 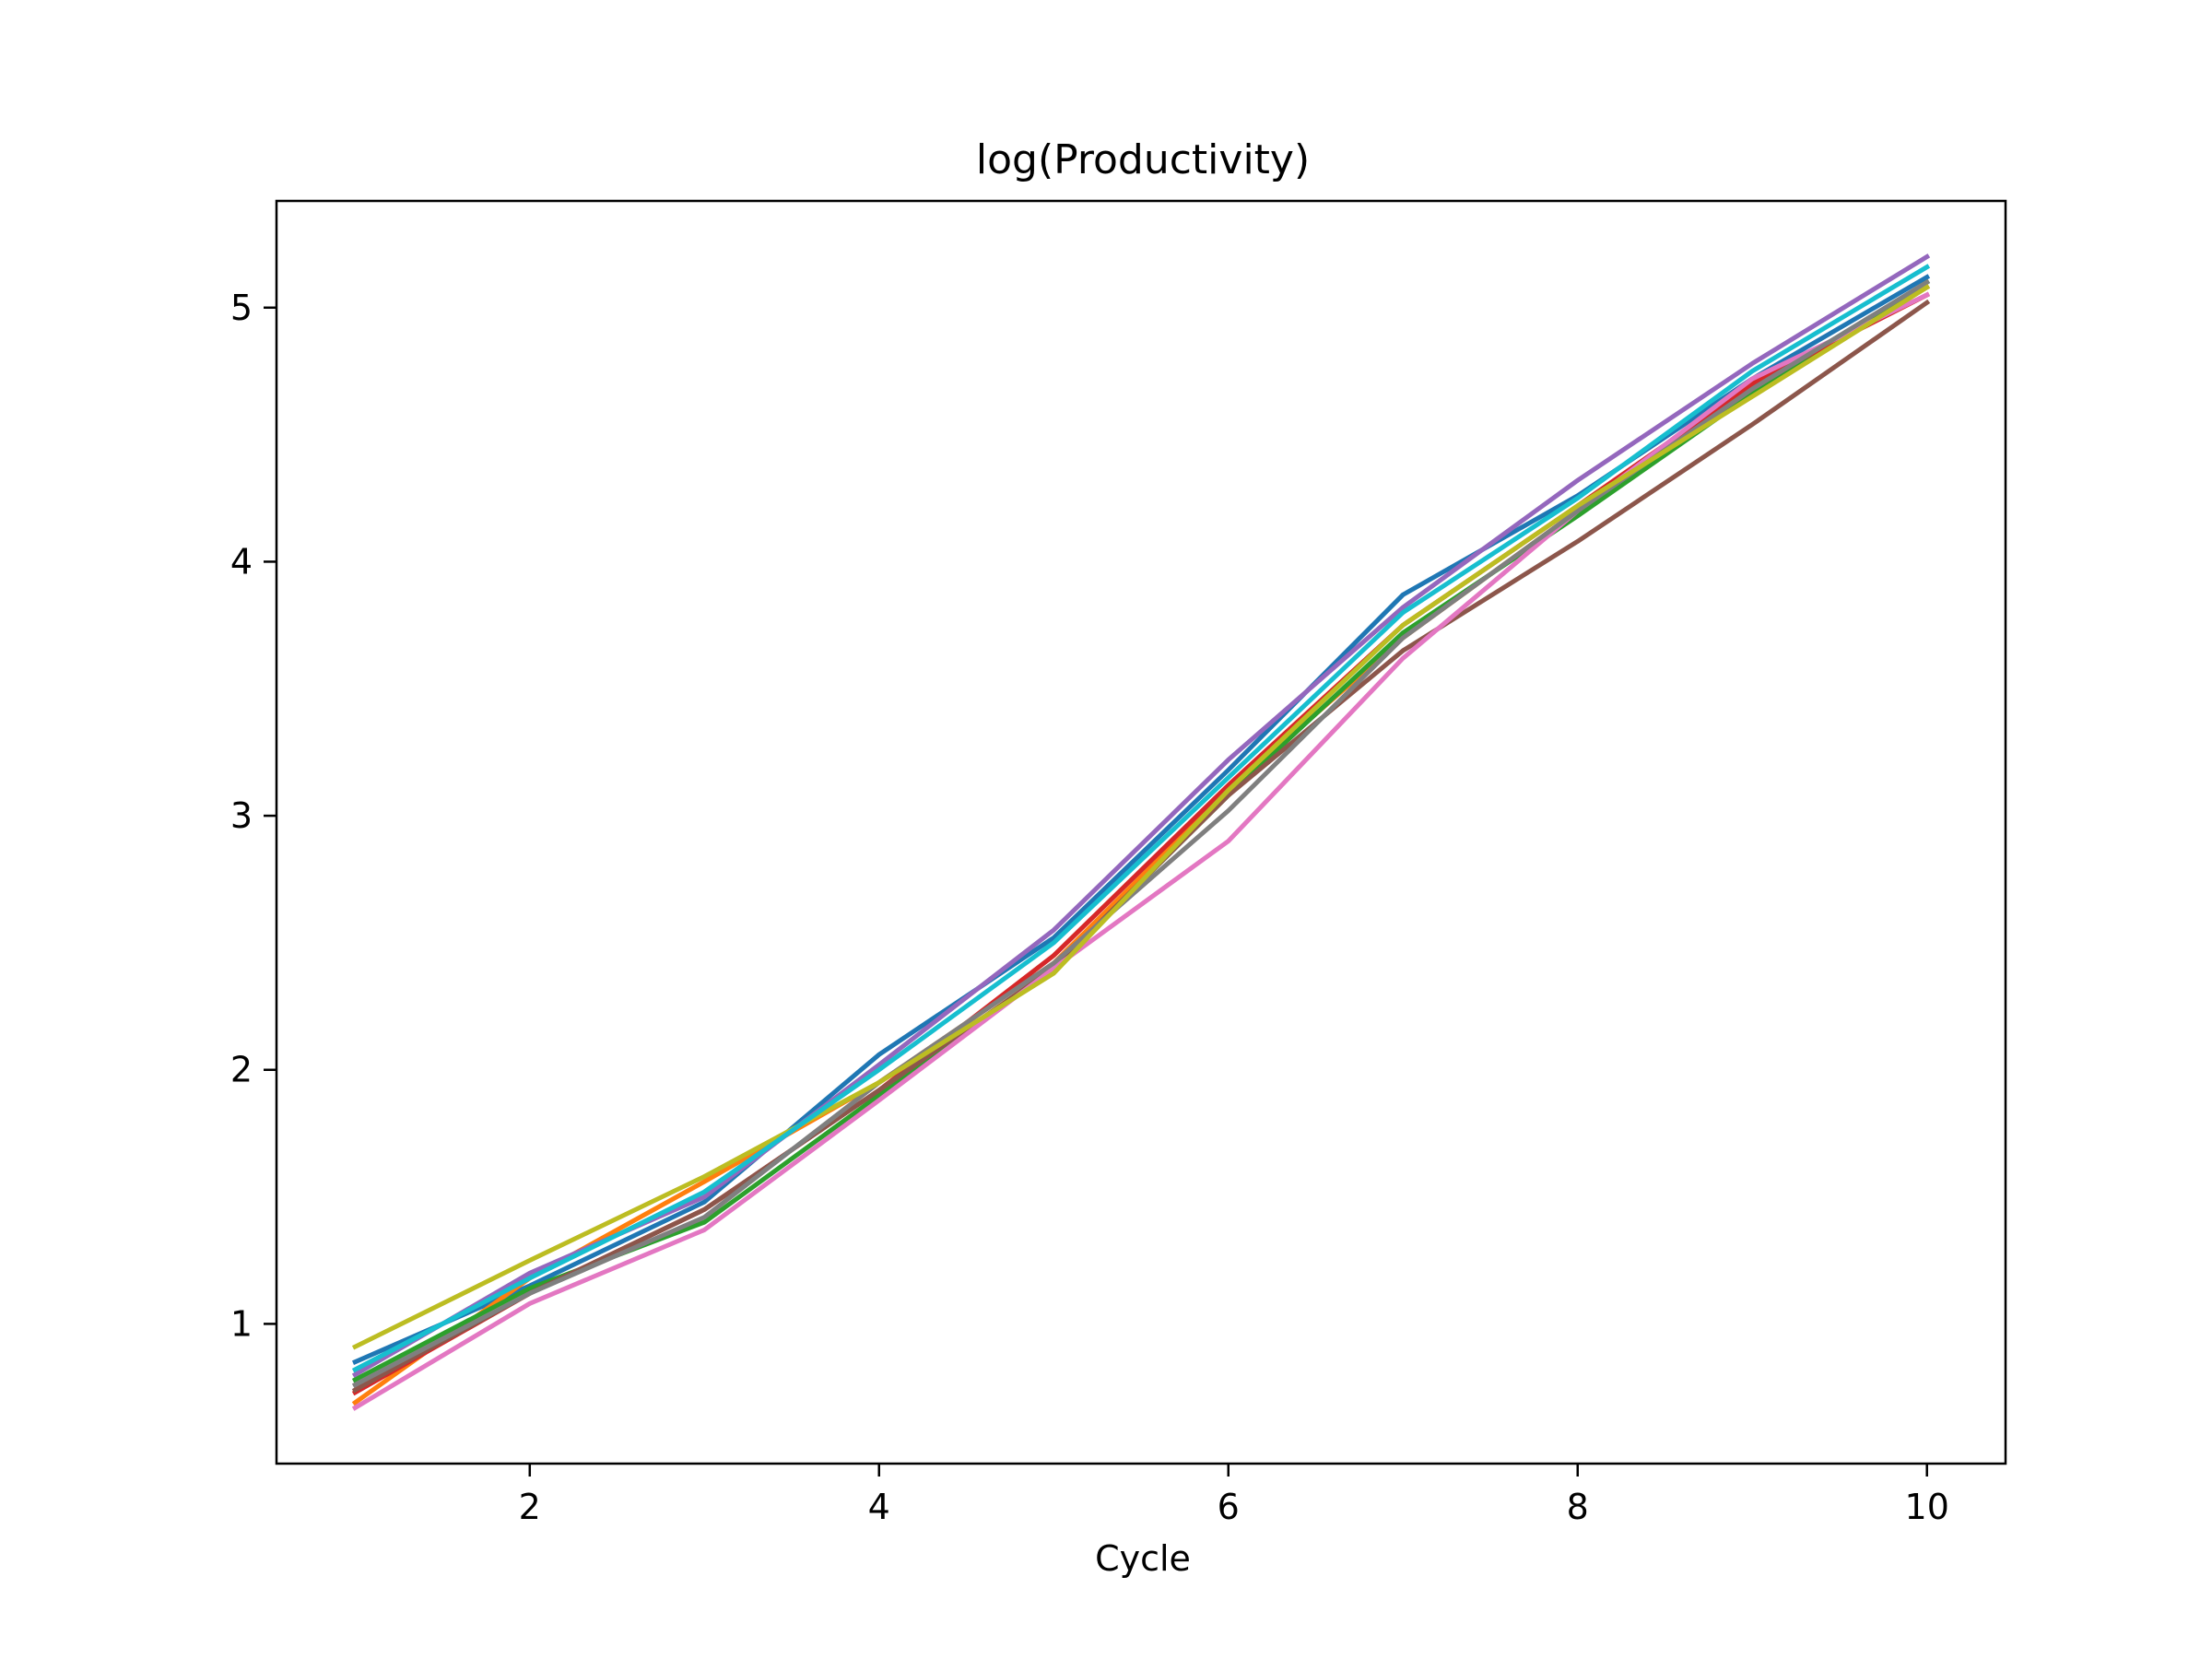 I want to click on x-tick-label: 8, so click(x=1578, y=1507).